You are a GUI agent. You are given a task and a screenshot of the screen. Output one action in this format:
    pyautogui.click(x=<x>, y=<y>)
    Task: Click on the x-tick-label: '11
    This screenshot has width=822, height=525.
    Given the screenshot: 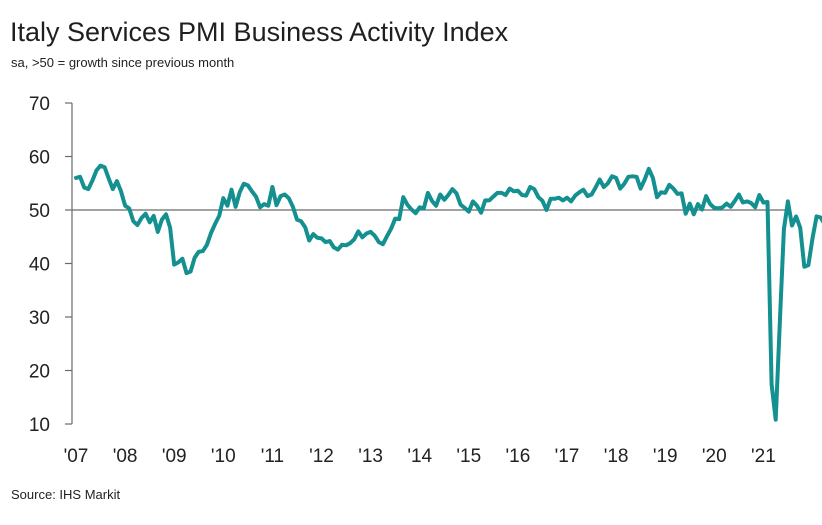 What is the action you would take?
    pyautogui.click(x=272, y=456)
    